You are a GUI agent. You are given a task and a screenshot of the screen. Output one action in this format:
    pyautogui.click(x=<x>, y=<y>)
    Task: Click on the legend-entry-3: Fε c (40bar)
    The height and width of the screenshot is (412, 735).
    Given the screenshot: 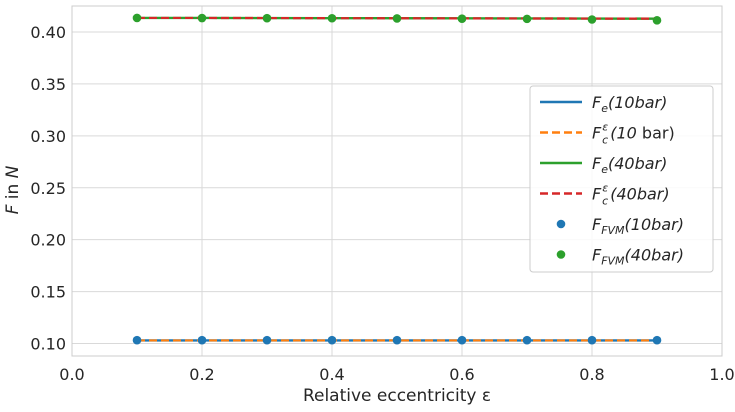 What is the action you would take?
    pyautogui.click(x=605, y=195)
    